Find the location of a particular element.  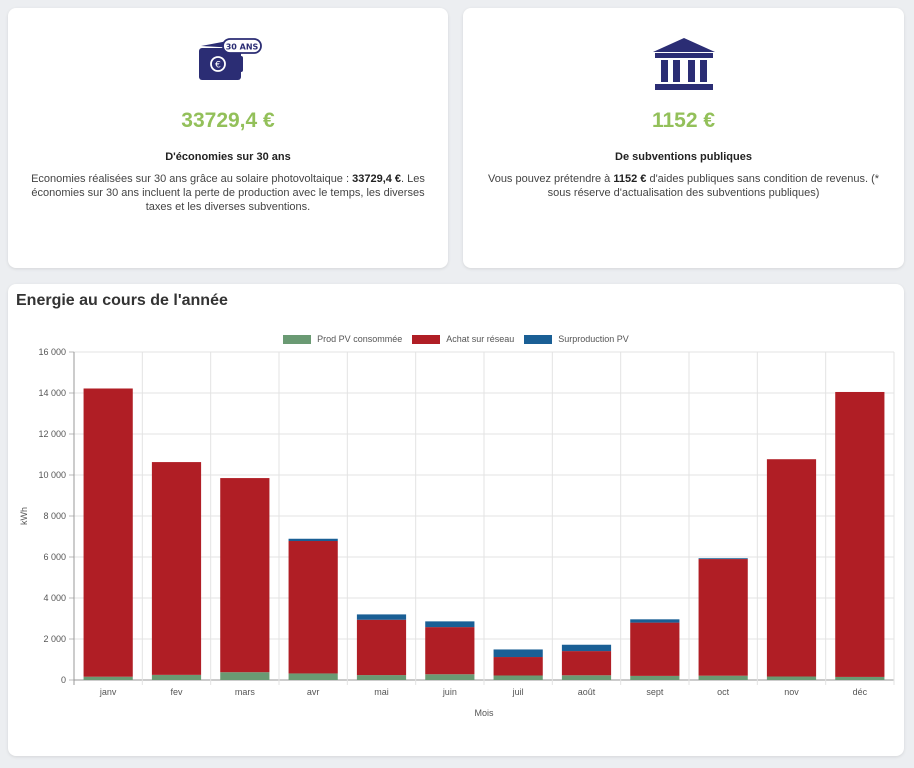

x-tick-label: juil is located at coordinates (518, 692).